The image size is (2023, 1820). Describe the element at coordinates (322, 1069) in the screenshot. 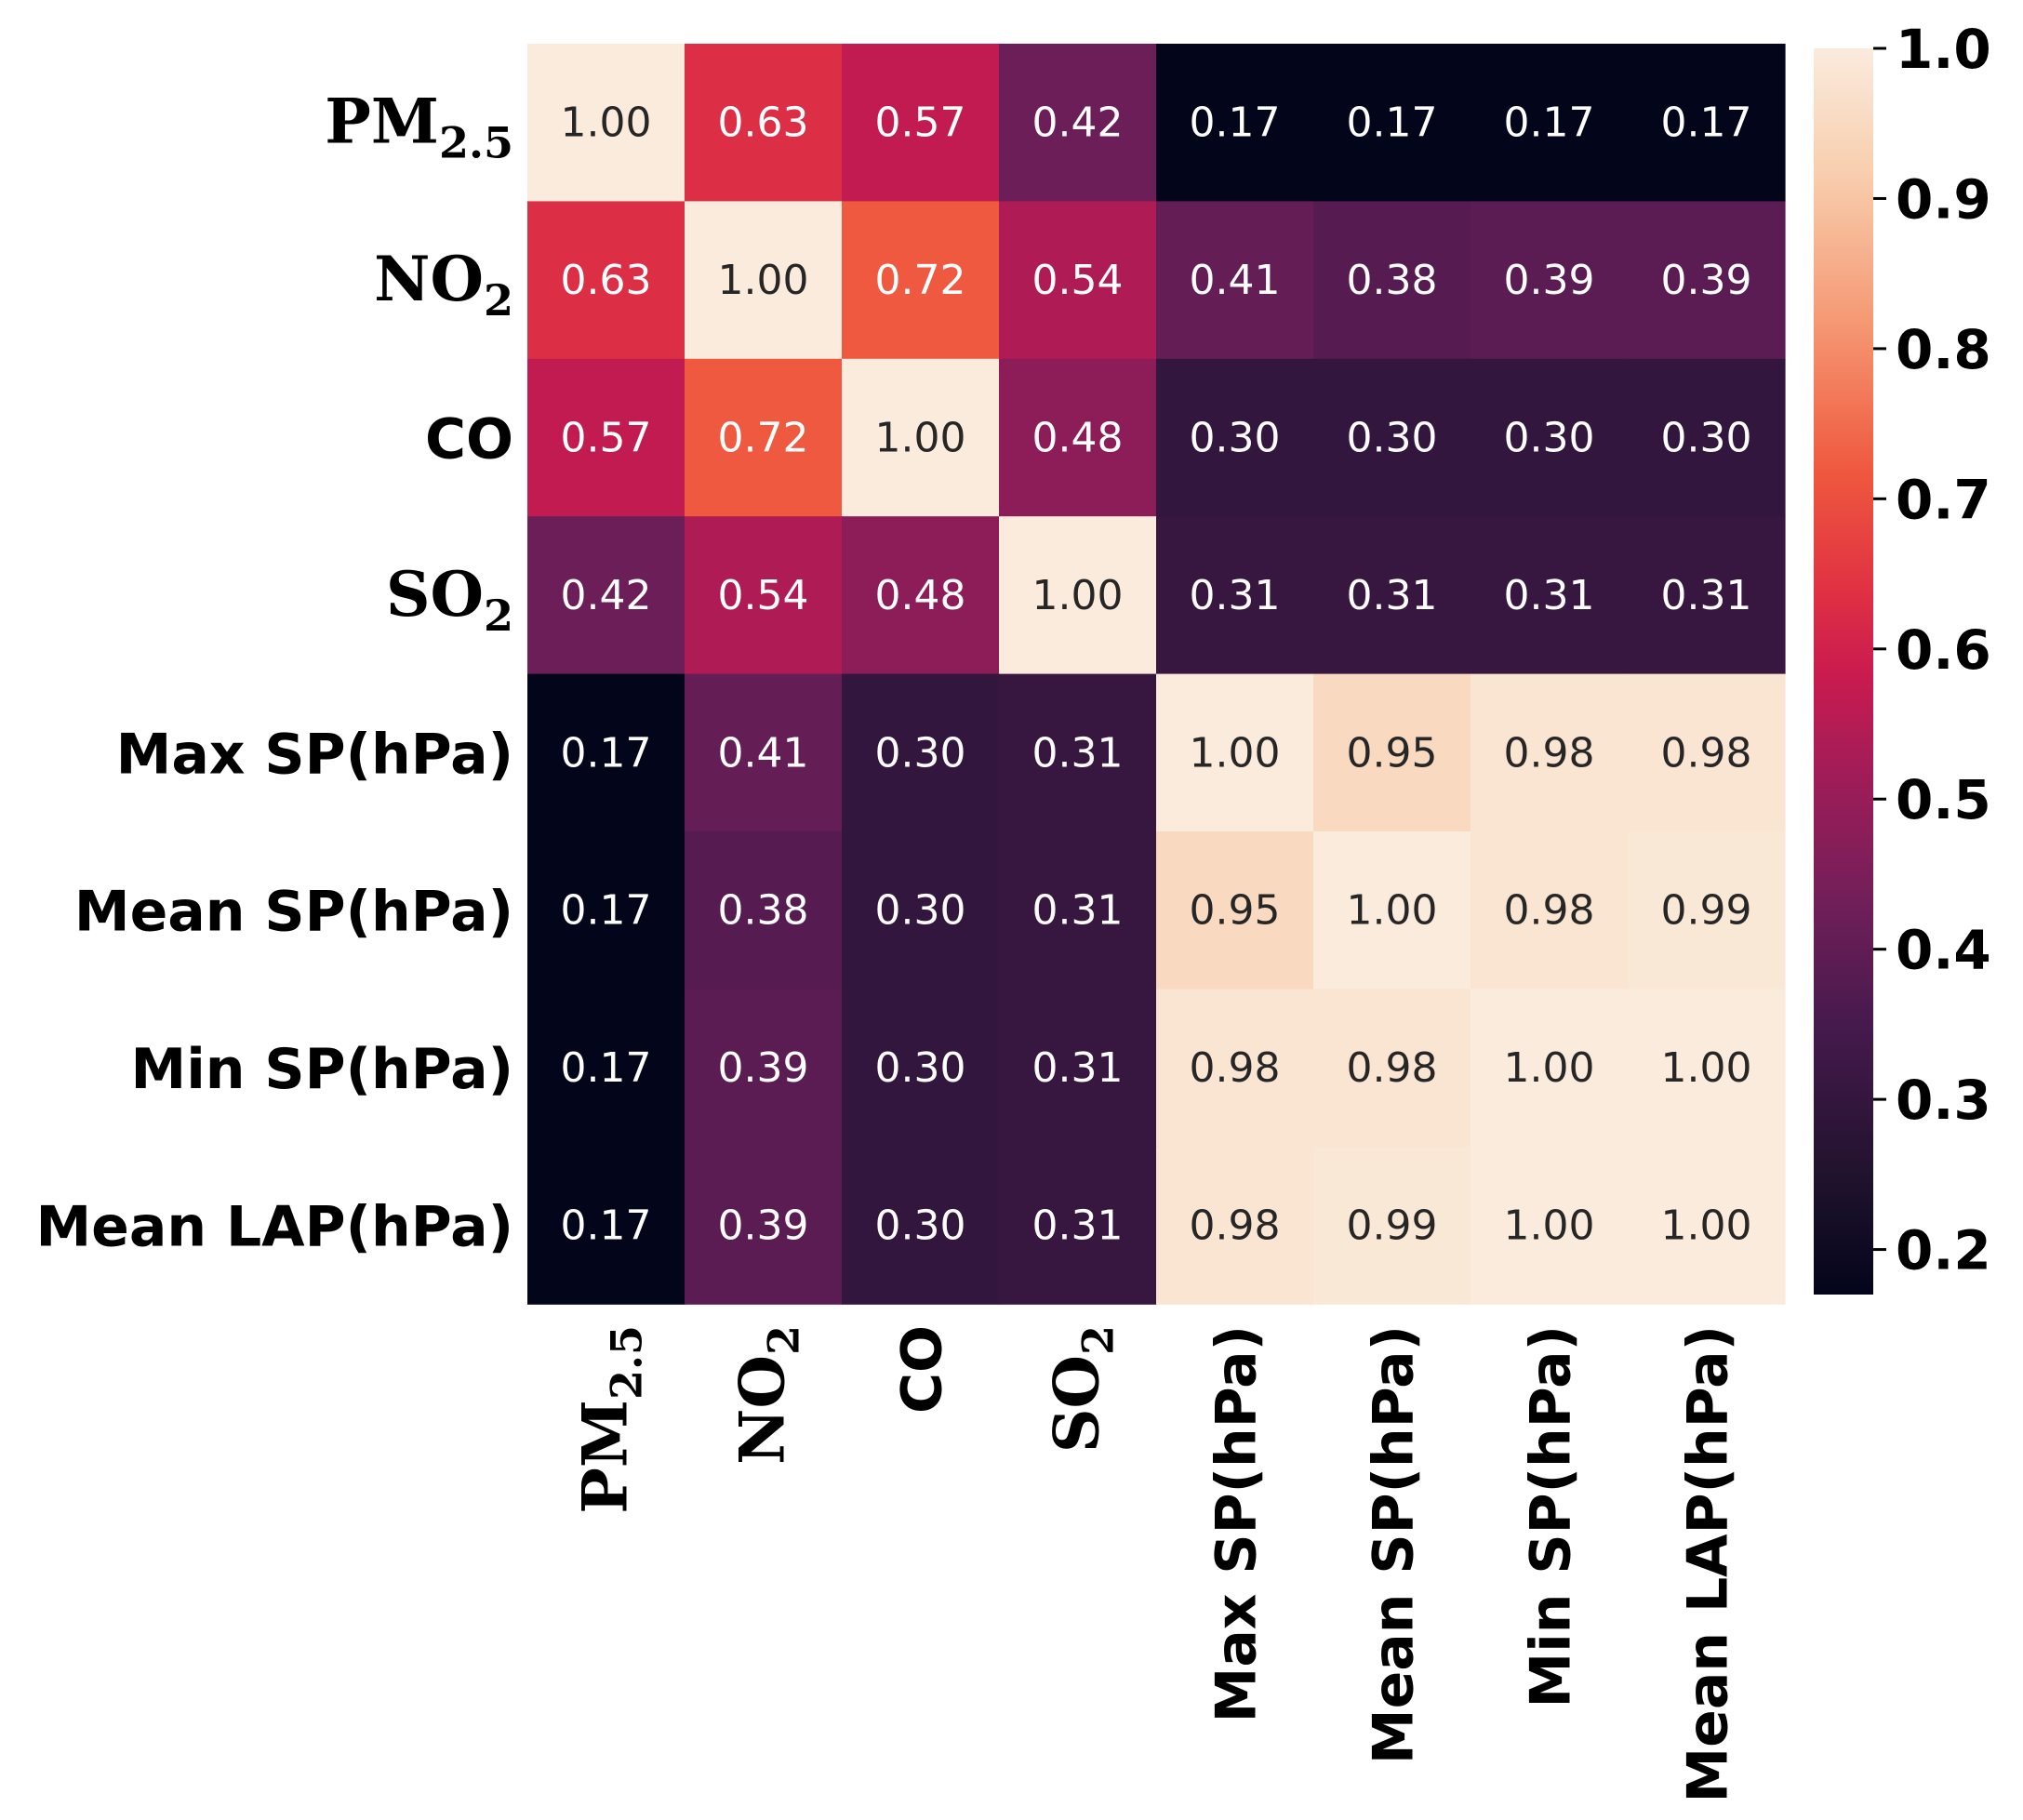

I see `row-label-min-sp-hpa: Min SP(hPa)` at that location.